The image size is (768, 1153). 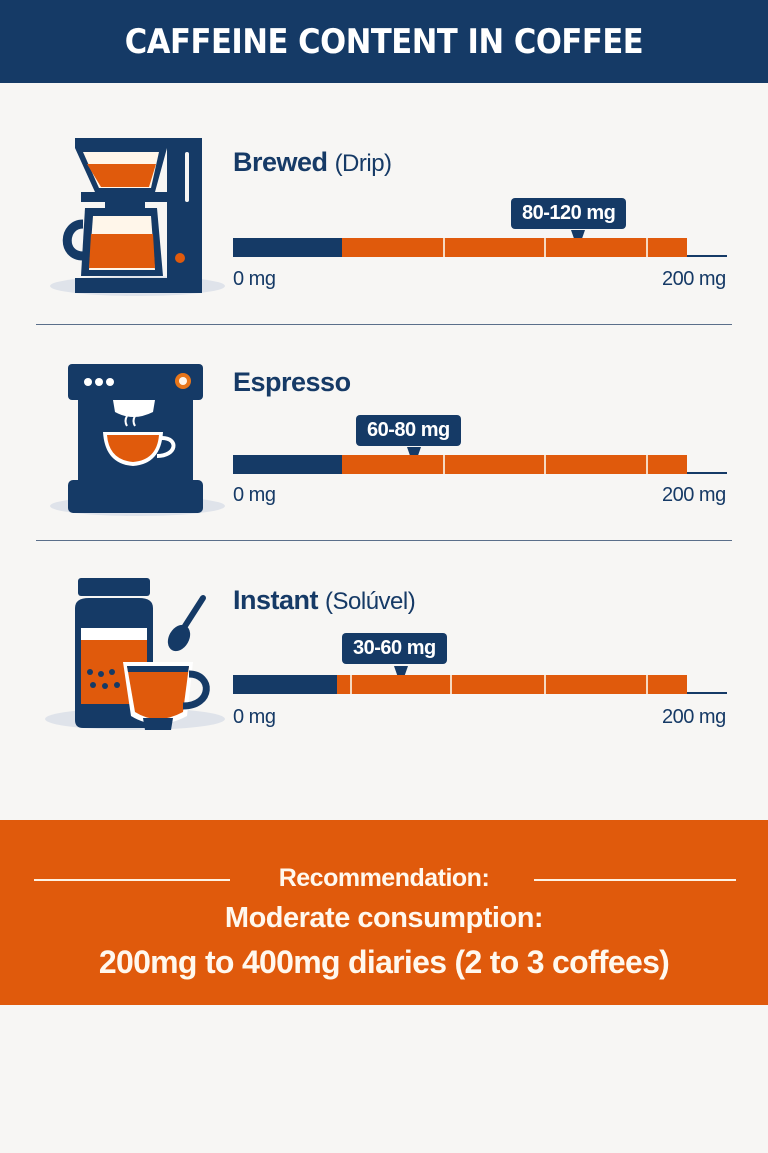 I want to click on header-bar: CAFFEINE CONTENT IN COFFEE, so click(x=384, y=41).